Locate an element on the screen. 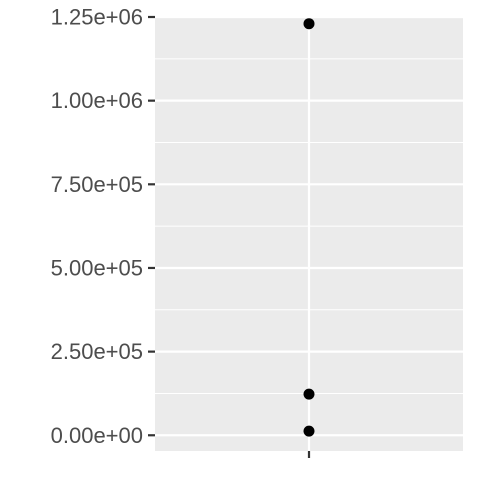  y-tick-label: 5.00e+05 is located at coordinates (97, 267).